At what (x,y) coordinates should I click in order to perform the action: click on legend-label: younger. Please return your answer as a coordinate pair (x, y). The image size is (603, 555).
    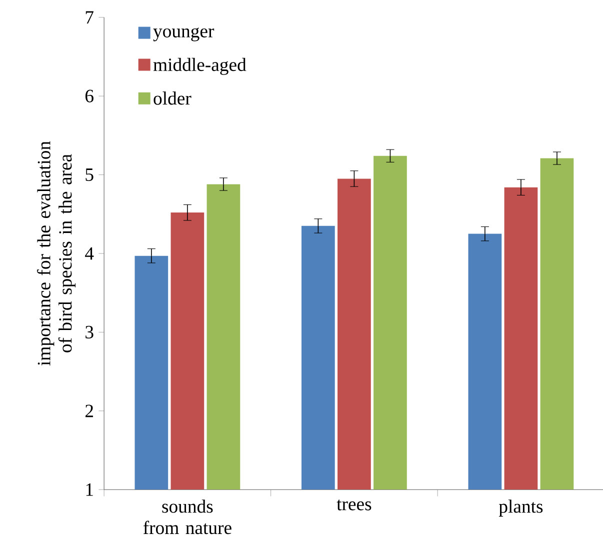
    Looking at the image, I should click on (183, 35).